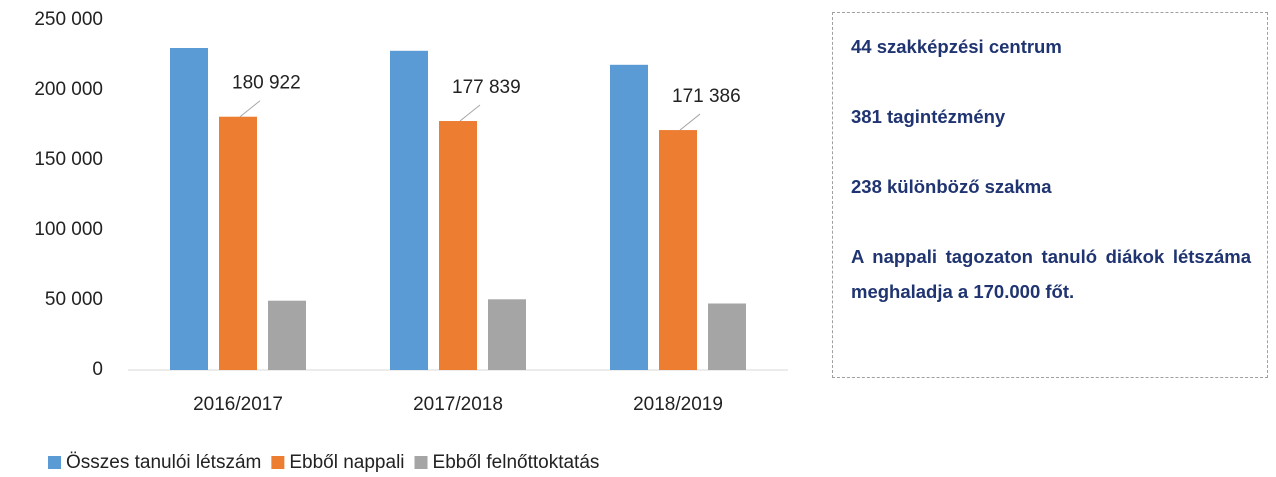 The image size is (1276, 477). What do you see at coordinates (516, 462) in the screenshot?
I see `legend-label: Ebből felnőttoktatás` at bounding box center [516, 462].